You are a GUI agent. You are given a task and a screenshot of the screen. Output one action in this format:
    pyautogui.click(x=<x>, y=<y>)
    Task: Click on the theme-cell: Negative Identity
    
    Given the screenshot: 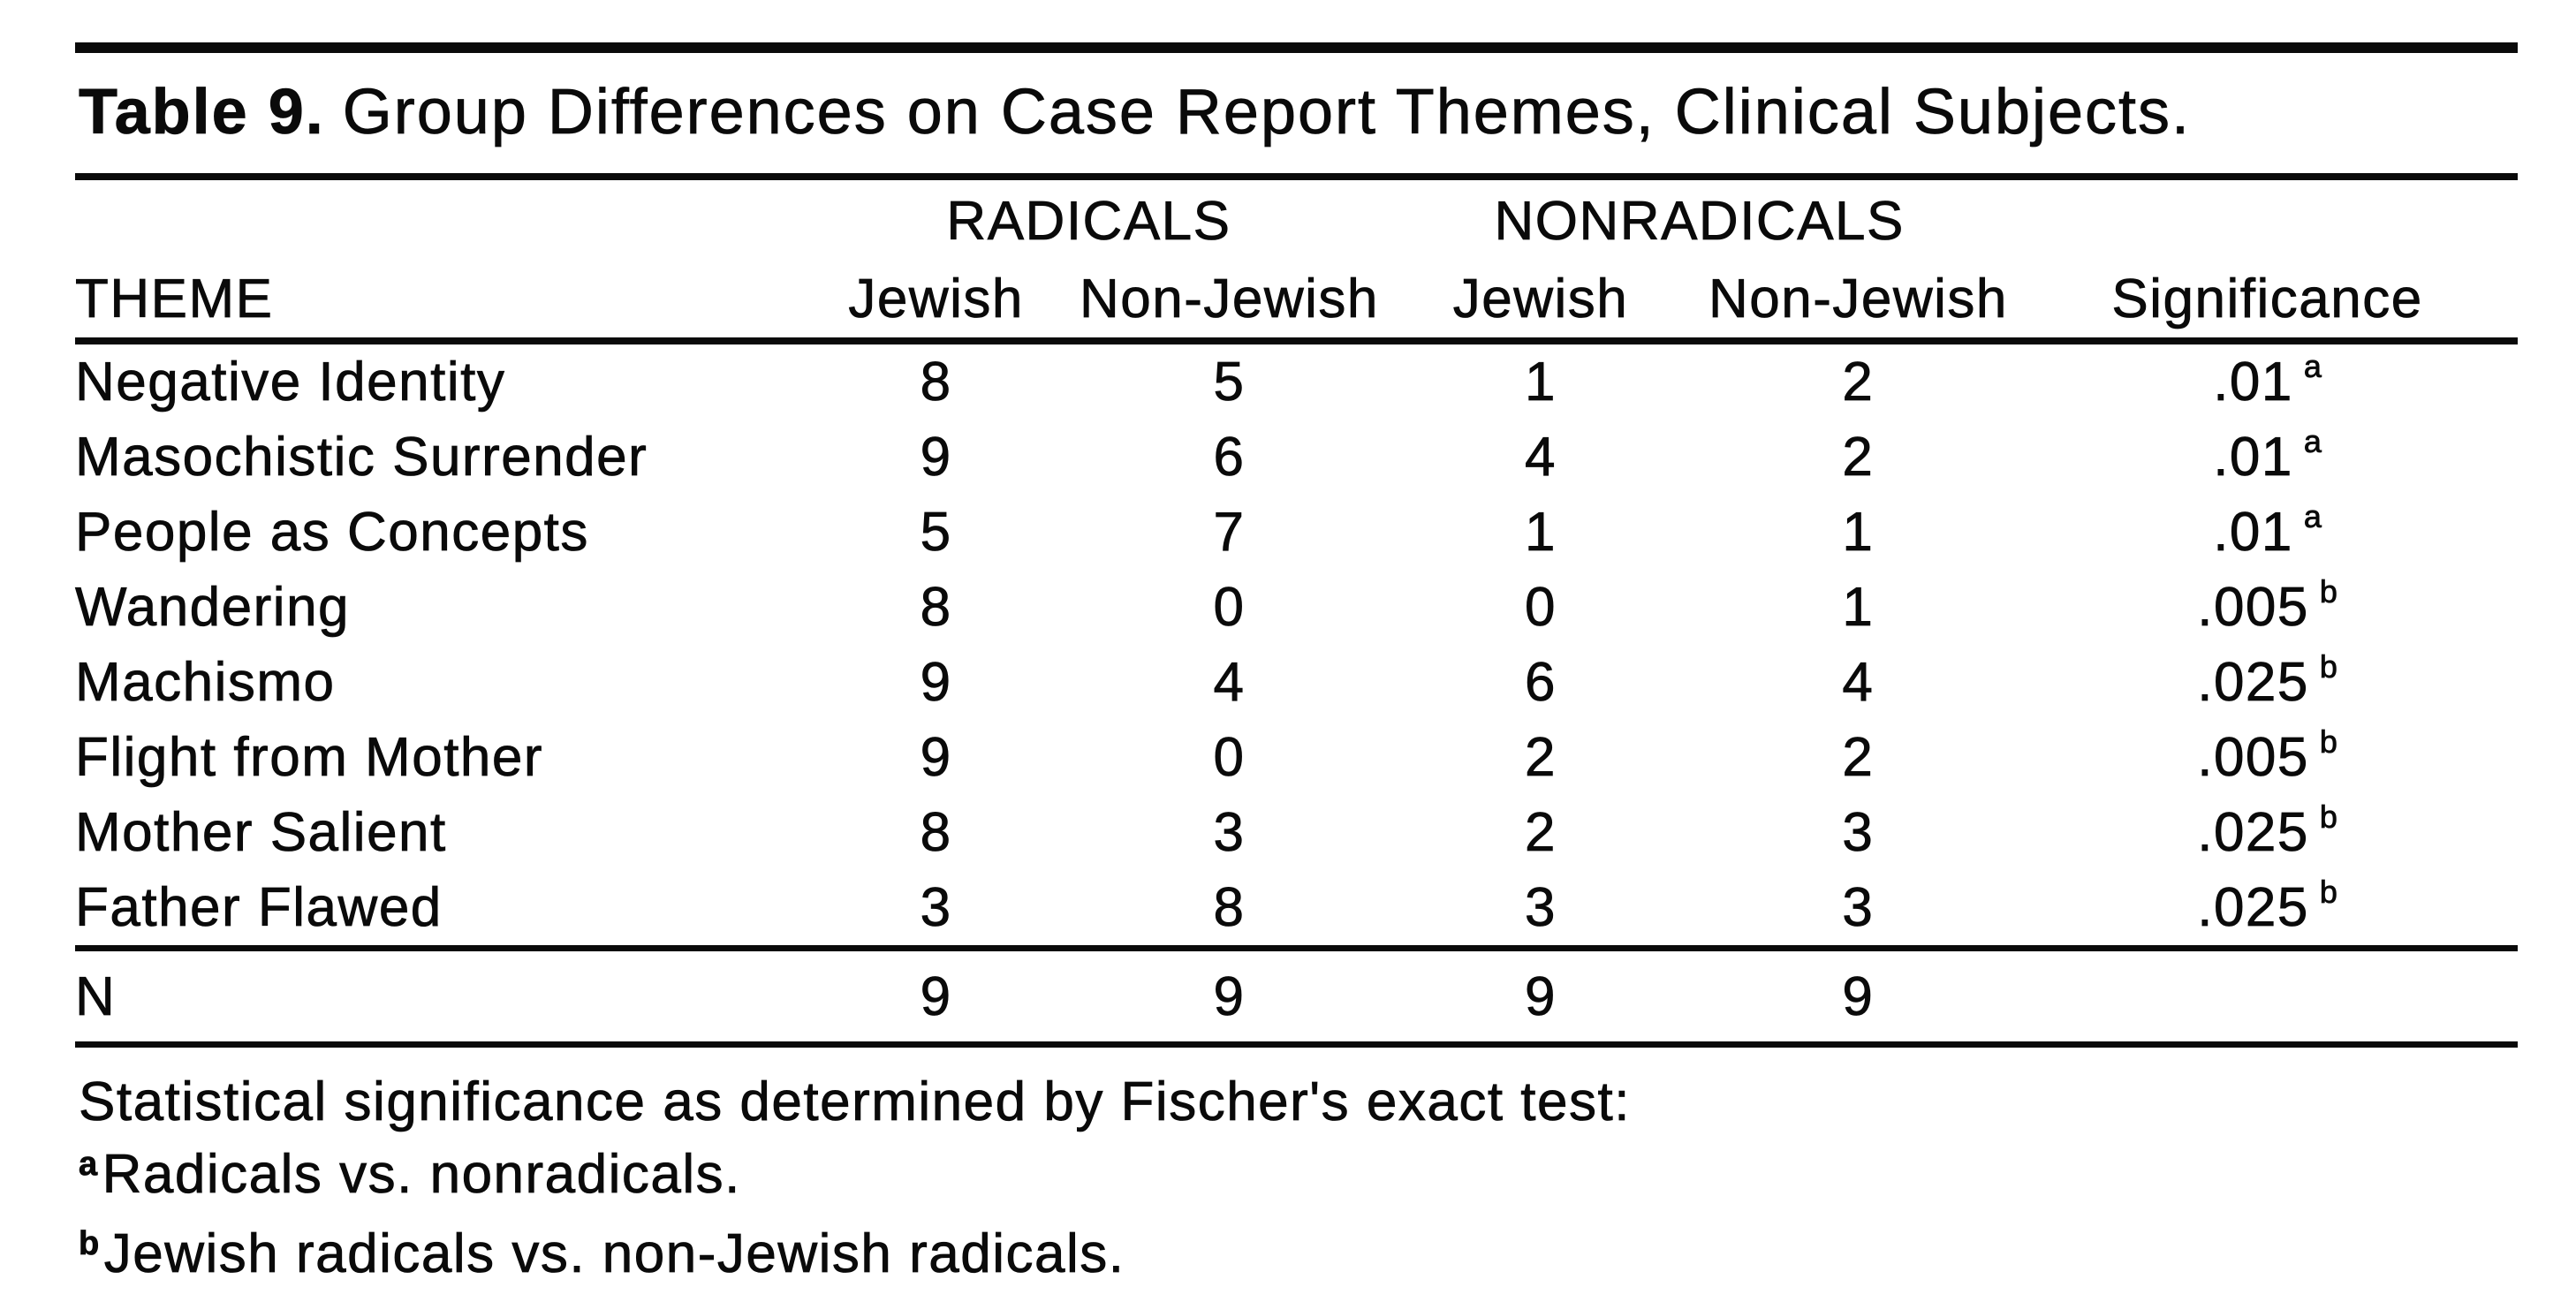 What is the action you would take?
    pyautogui.click(x=291, y=382)
    